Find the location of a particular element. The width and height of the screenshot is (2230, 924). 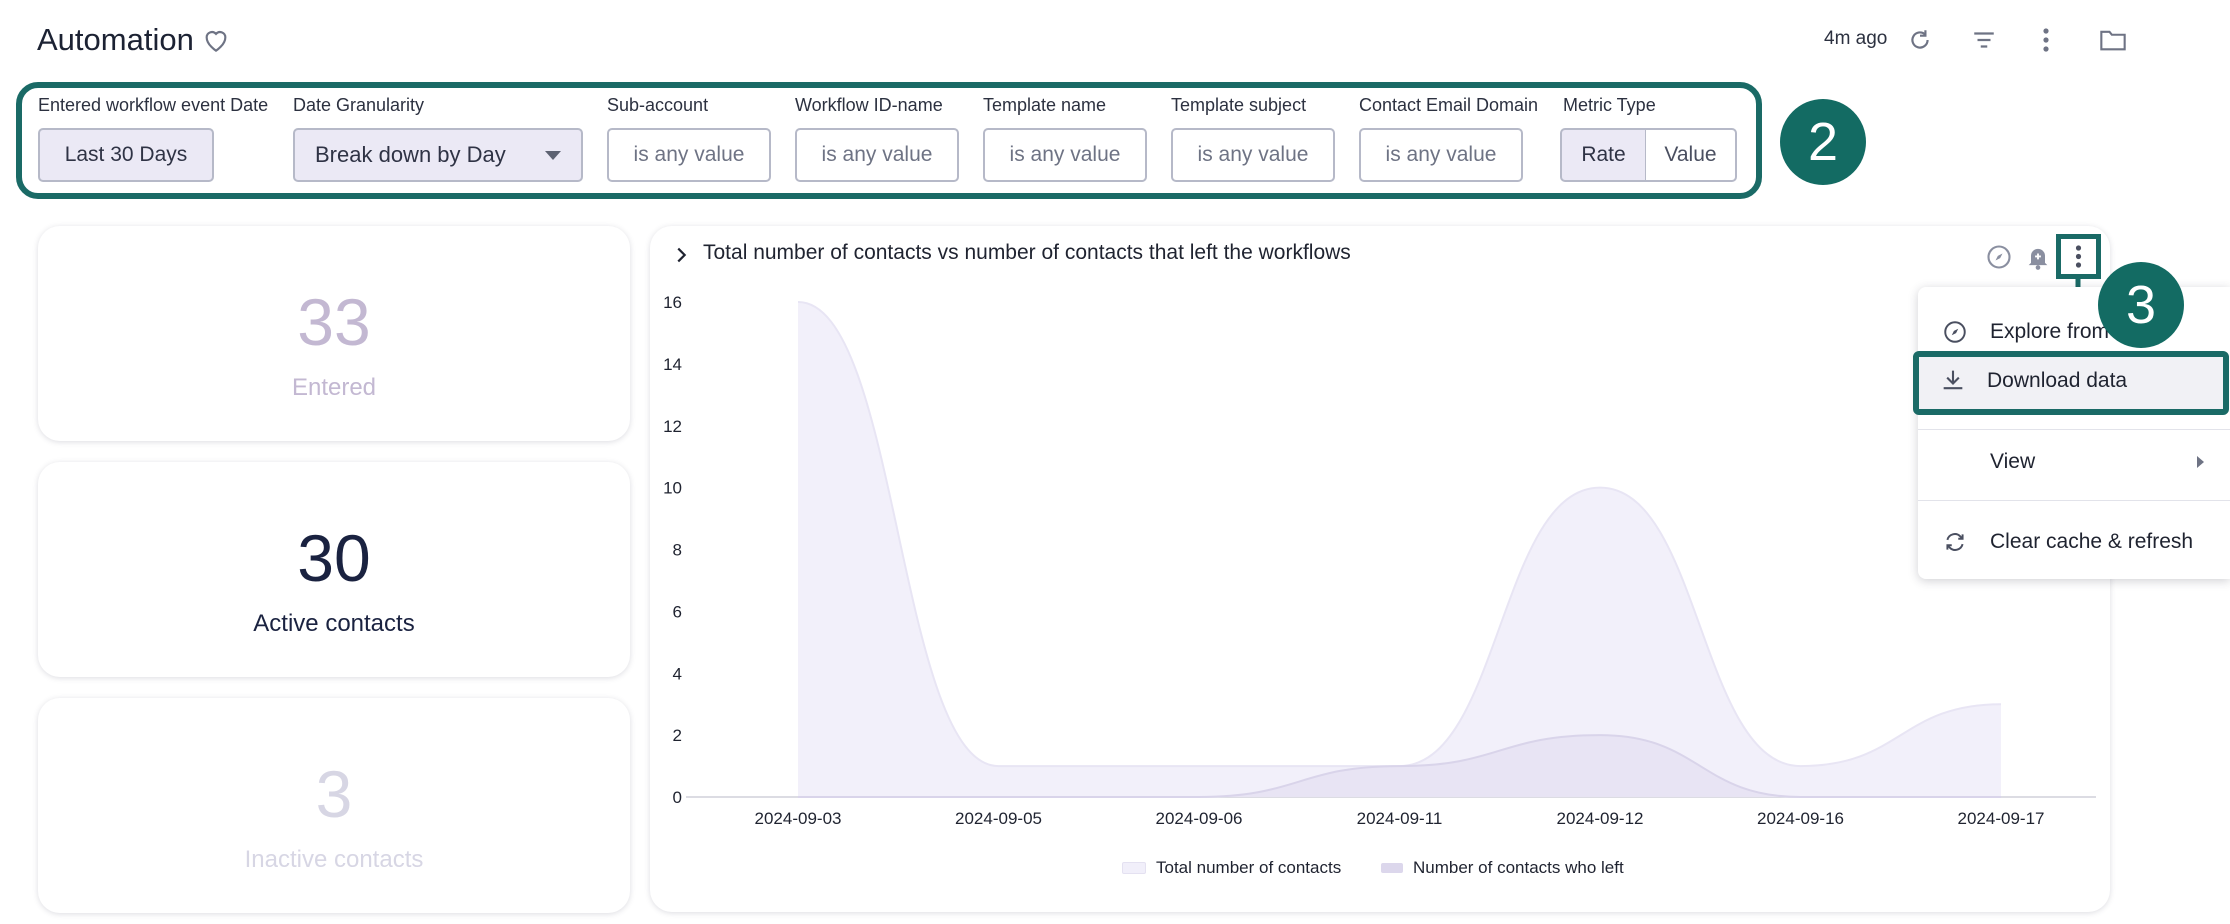

y-tick-label: 8 is located at coordinates (677, 550).